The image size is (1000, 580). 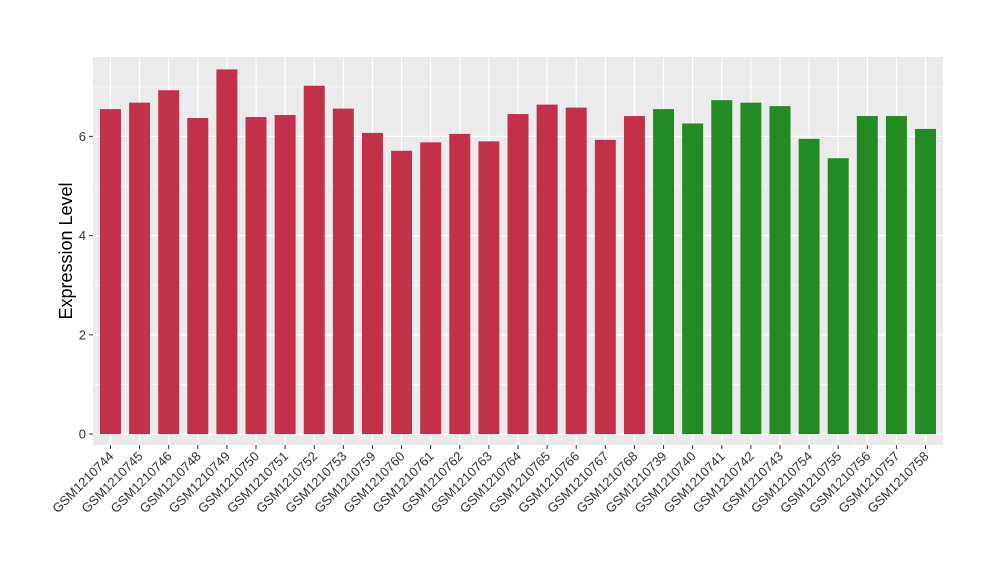 I want to click on y-tick-label: 4, so click(x=82, y=235).